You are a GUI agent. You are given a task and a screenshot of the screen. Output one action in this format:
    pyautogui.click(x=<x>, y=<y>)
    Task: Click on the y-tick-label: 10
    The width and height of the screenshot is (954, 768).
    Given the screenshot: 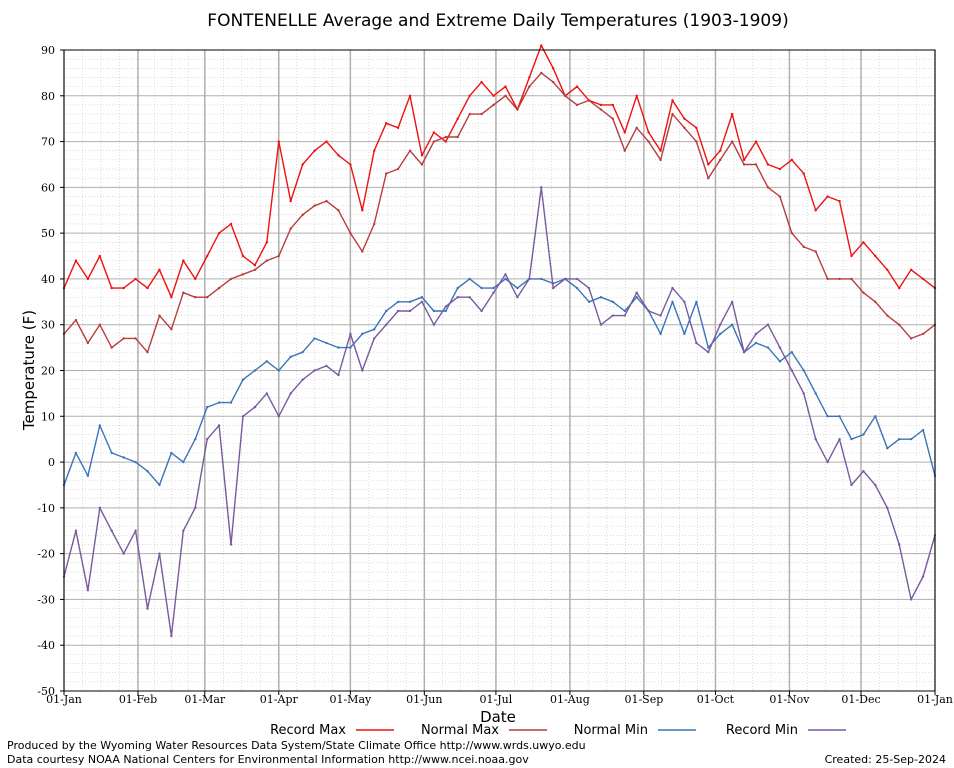 What is the action you would take?
    pyautogui.click(x=48, y=416)
    